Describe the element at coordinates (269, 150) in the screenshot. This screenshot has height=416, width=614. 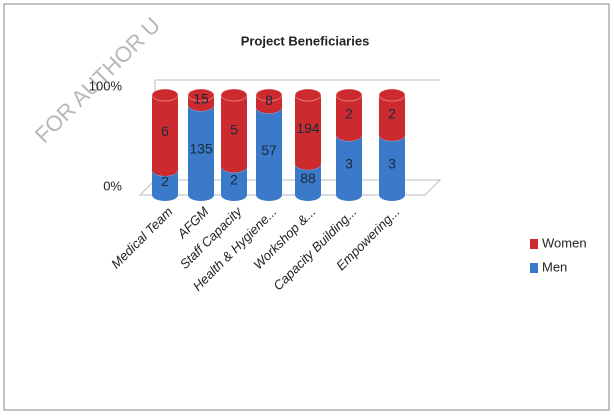
I see `data-label: 57` at that location.